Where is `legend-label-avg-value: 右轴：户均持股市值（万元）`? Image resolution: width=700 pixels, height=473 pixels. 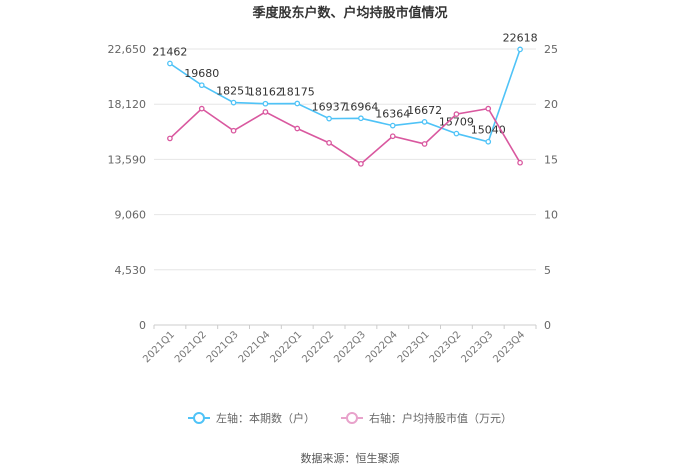 legend-label-avg-value: 右轴：户均持股市值（万元） is located at coordinates (440, 418).